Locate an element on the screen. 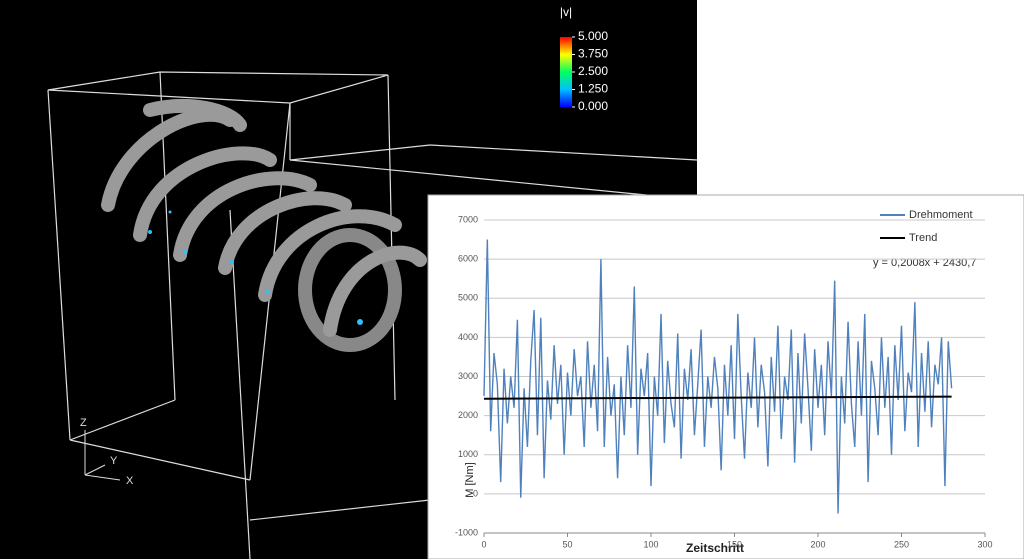 Image resolution: width=1024 pixels, height=559 pixels. x-tick-label: 100 is located at coordinates (650, 544).